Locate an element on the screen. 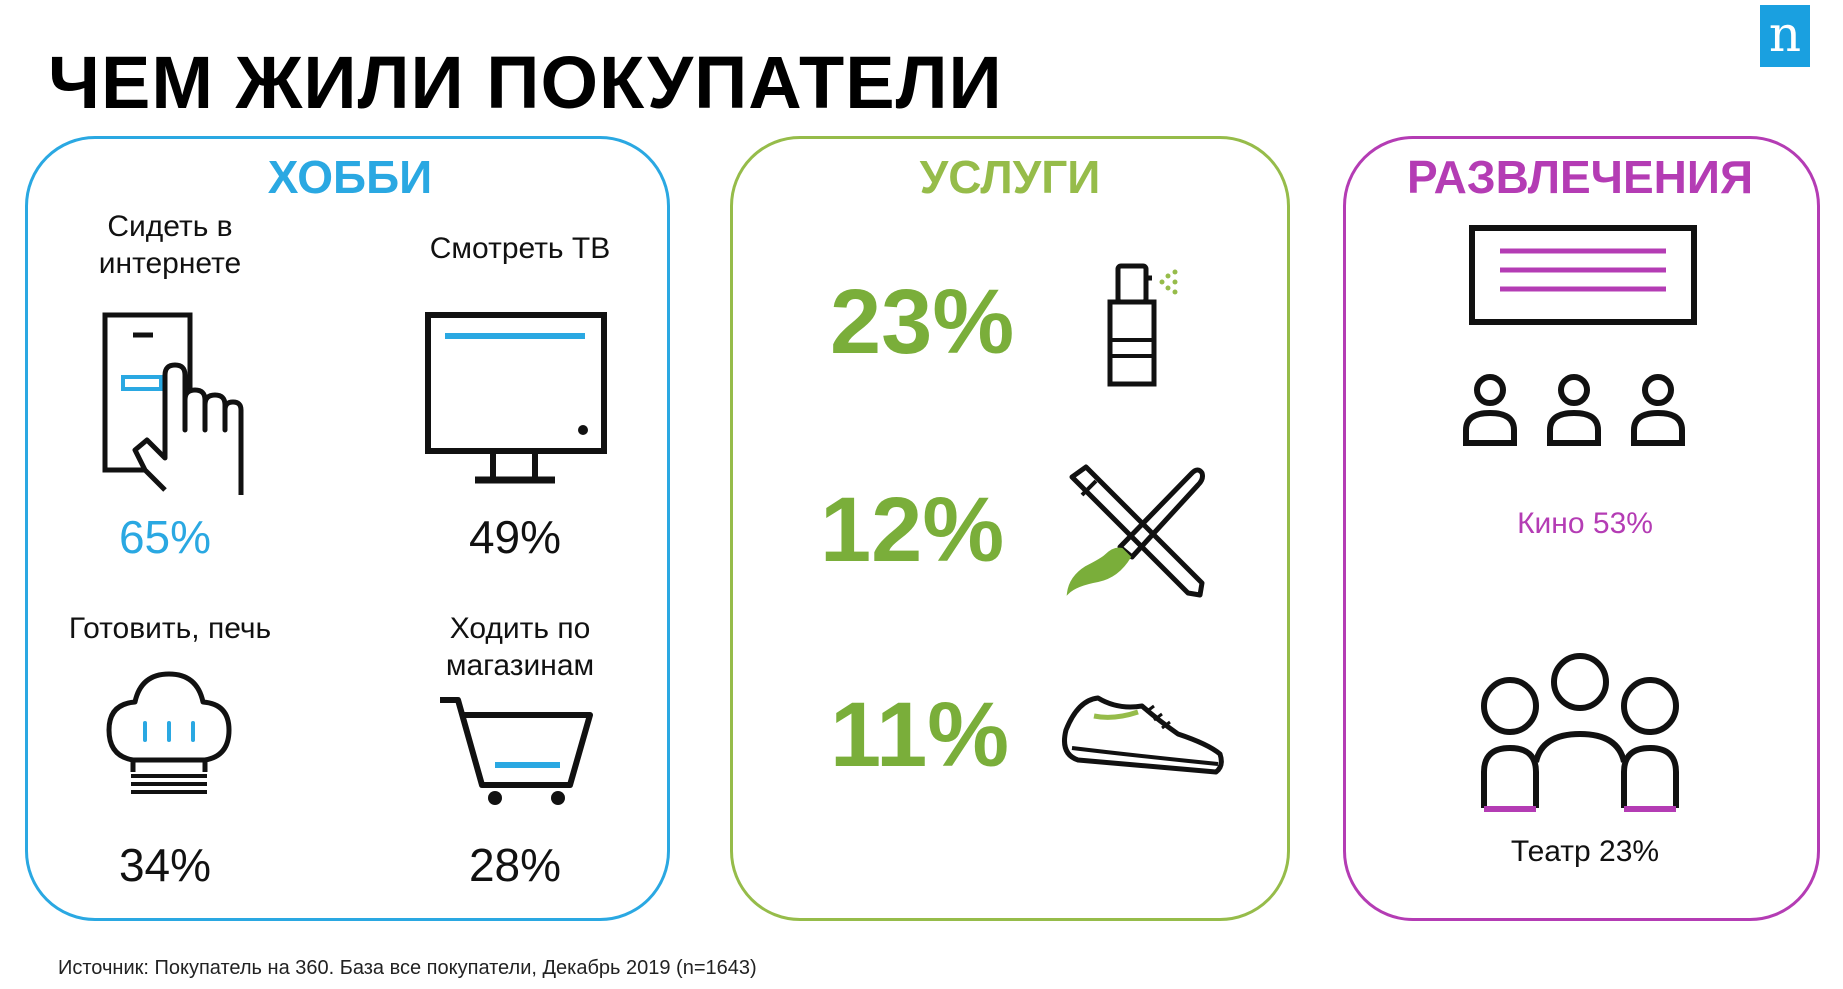  hobby-cooking-percent: 34% is located at coordinates (165, 865).